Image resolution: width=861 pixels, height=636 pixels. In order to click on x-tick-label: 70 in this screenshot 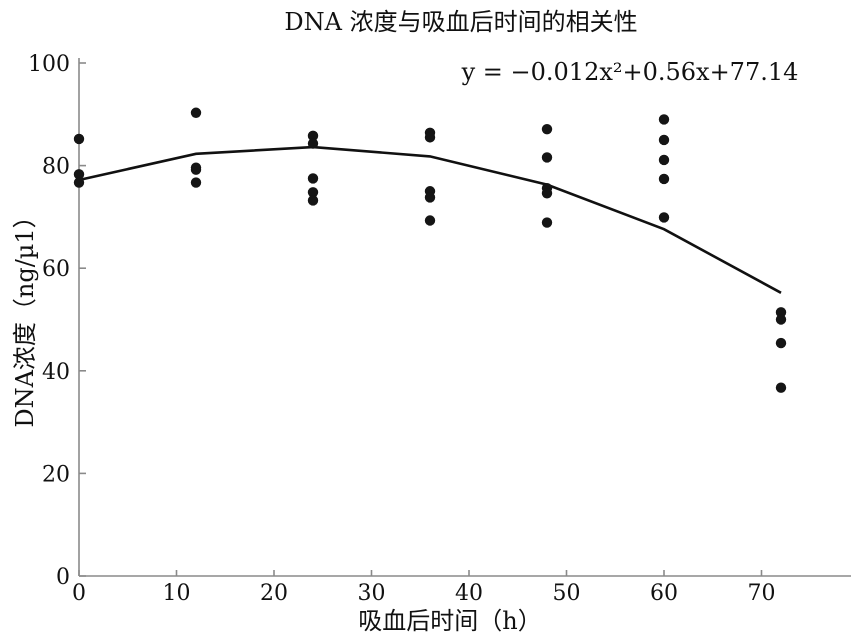, I will do `click(762, 593)`.